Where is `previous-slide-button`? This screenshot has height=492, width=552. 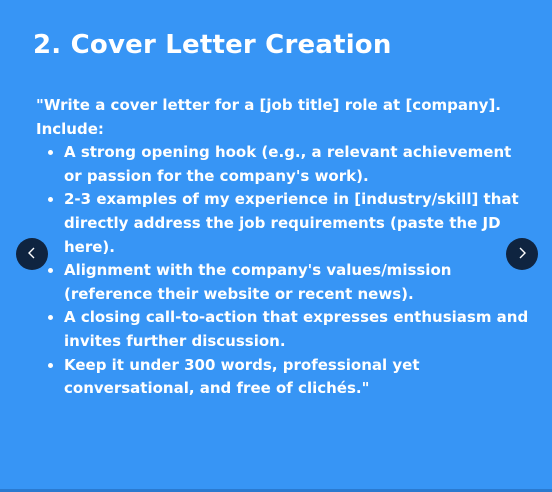 previous-slide-button is located at coordinates (32, 254).